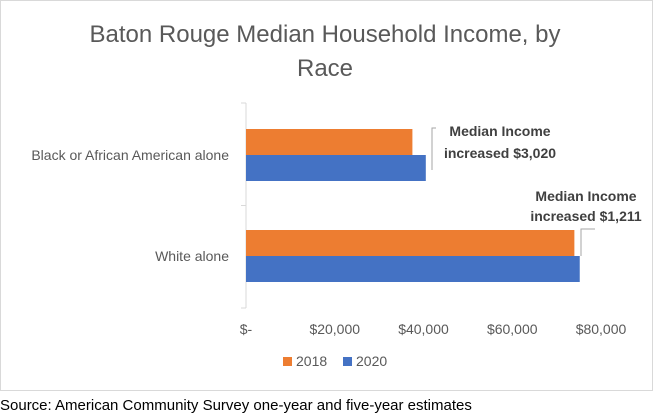 The width and height of the screenshot is (655, 420). Describe the element at coordinates (586, 216) in the screenshot. I see `annotation-text: increased $1,211` at that location.